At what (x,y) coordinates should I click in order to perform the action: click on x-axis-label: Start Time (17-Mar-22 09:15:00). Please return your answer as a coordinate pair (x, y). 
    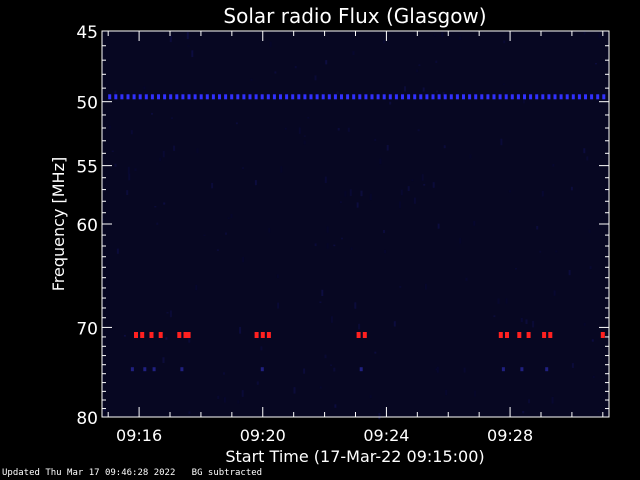
    Looking at the image, I should click on (354, 456).